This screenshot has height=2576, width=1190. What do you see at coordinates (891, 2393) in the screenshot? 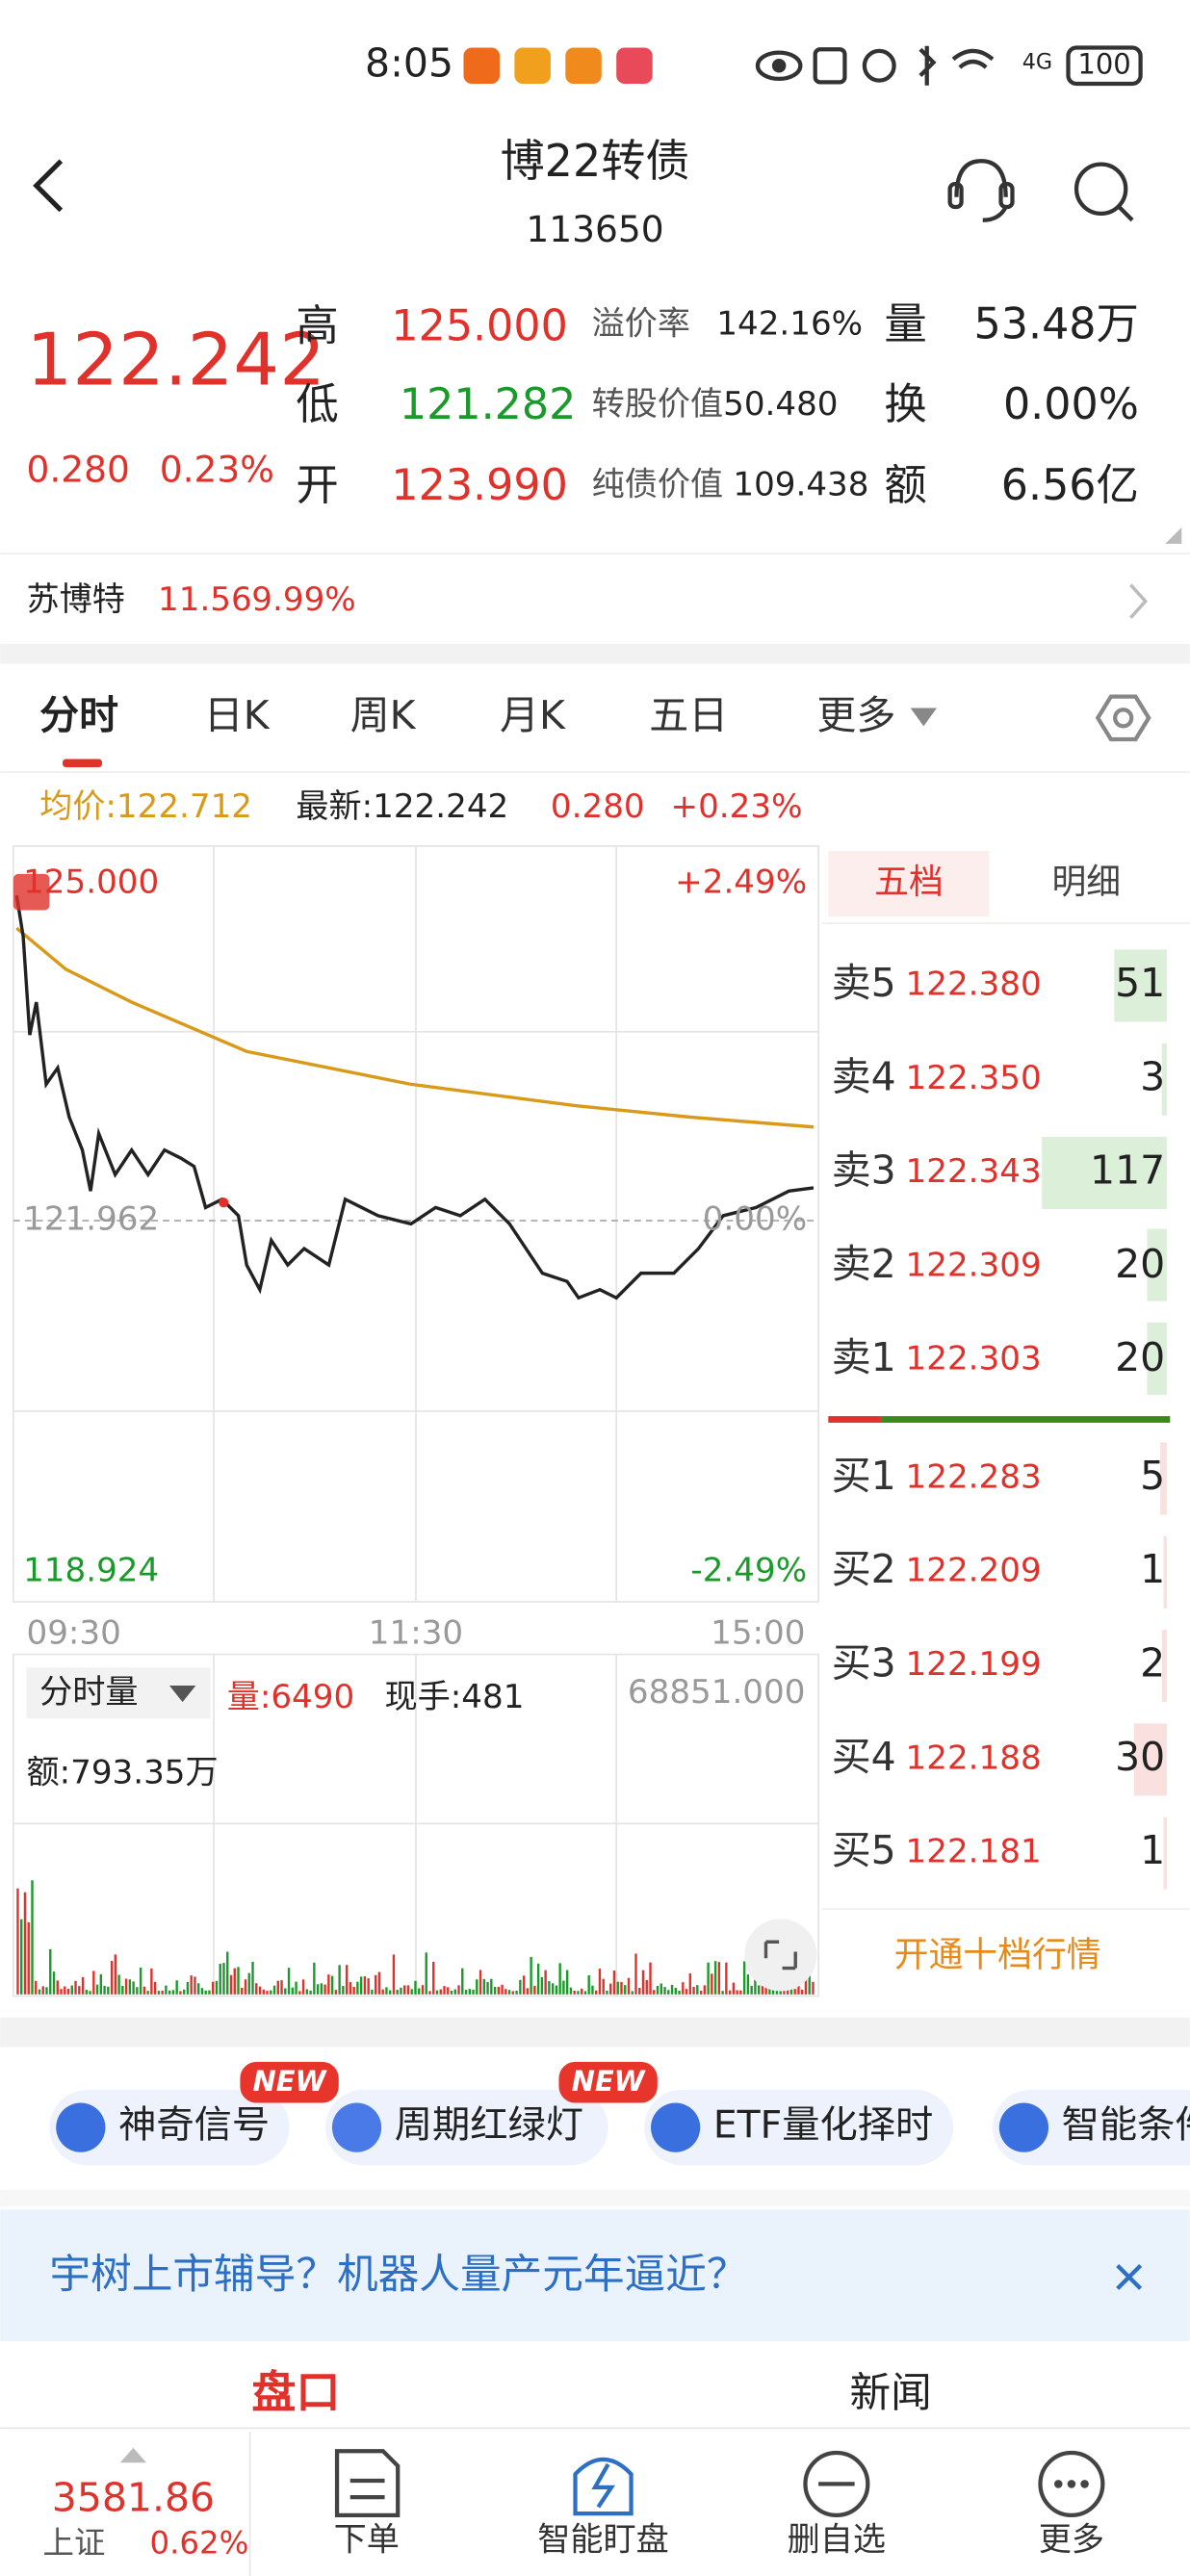
I see `section-tab: 新闻` at bounding box center [891, 2393].